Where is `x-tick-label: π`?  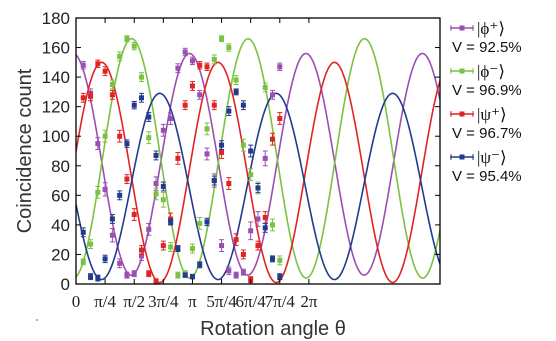 x-tick-label: π is located at coordinates (192, 301).